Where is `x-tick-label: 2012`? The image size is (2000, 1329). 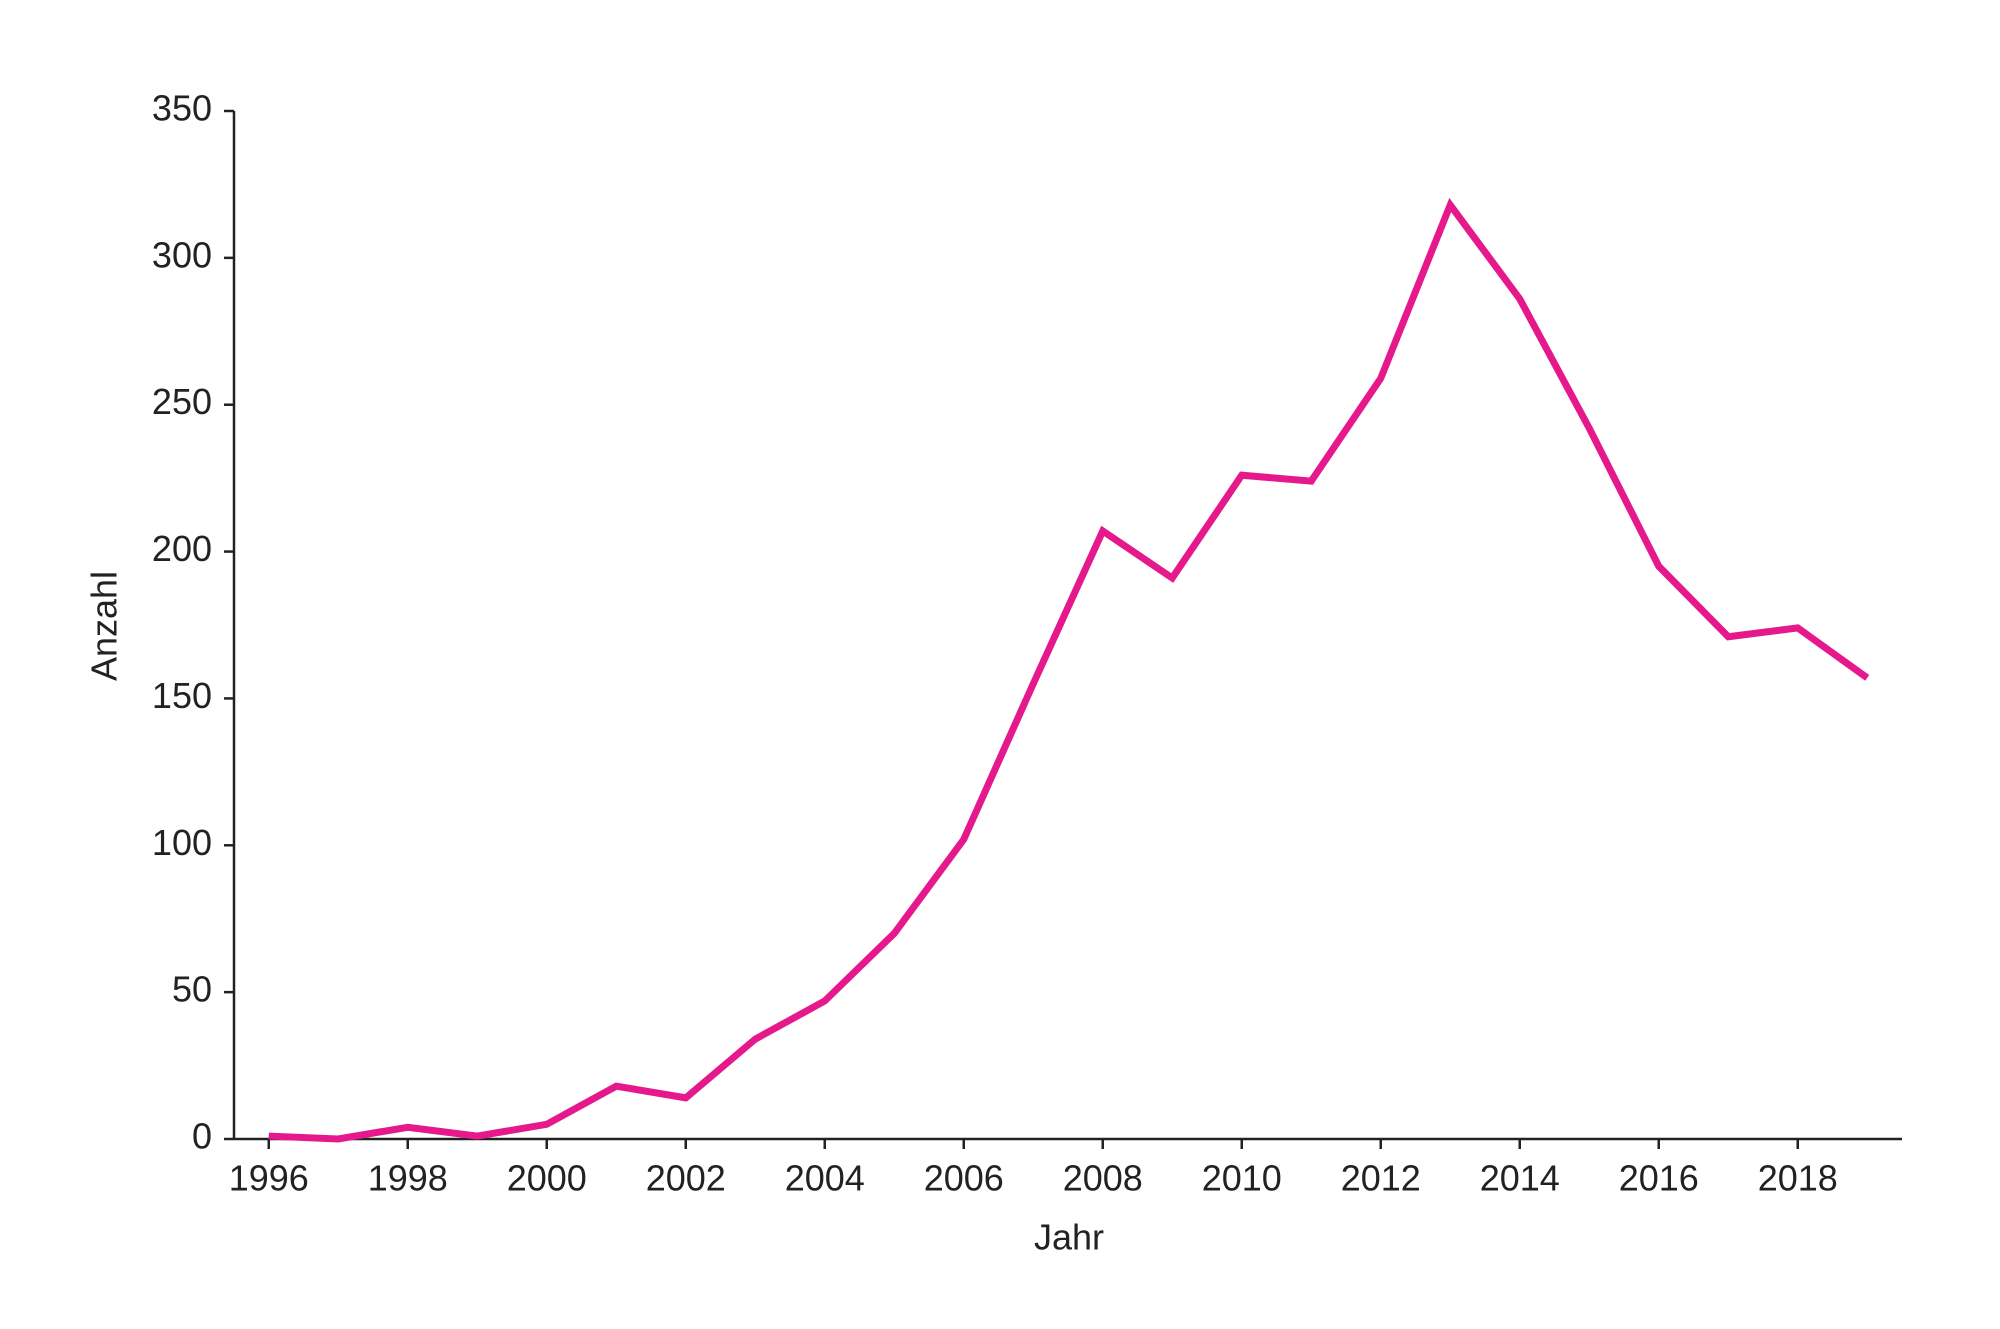
x-tick-label: 2012 is located at coordinates (1381, 1178).